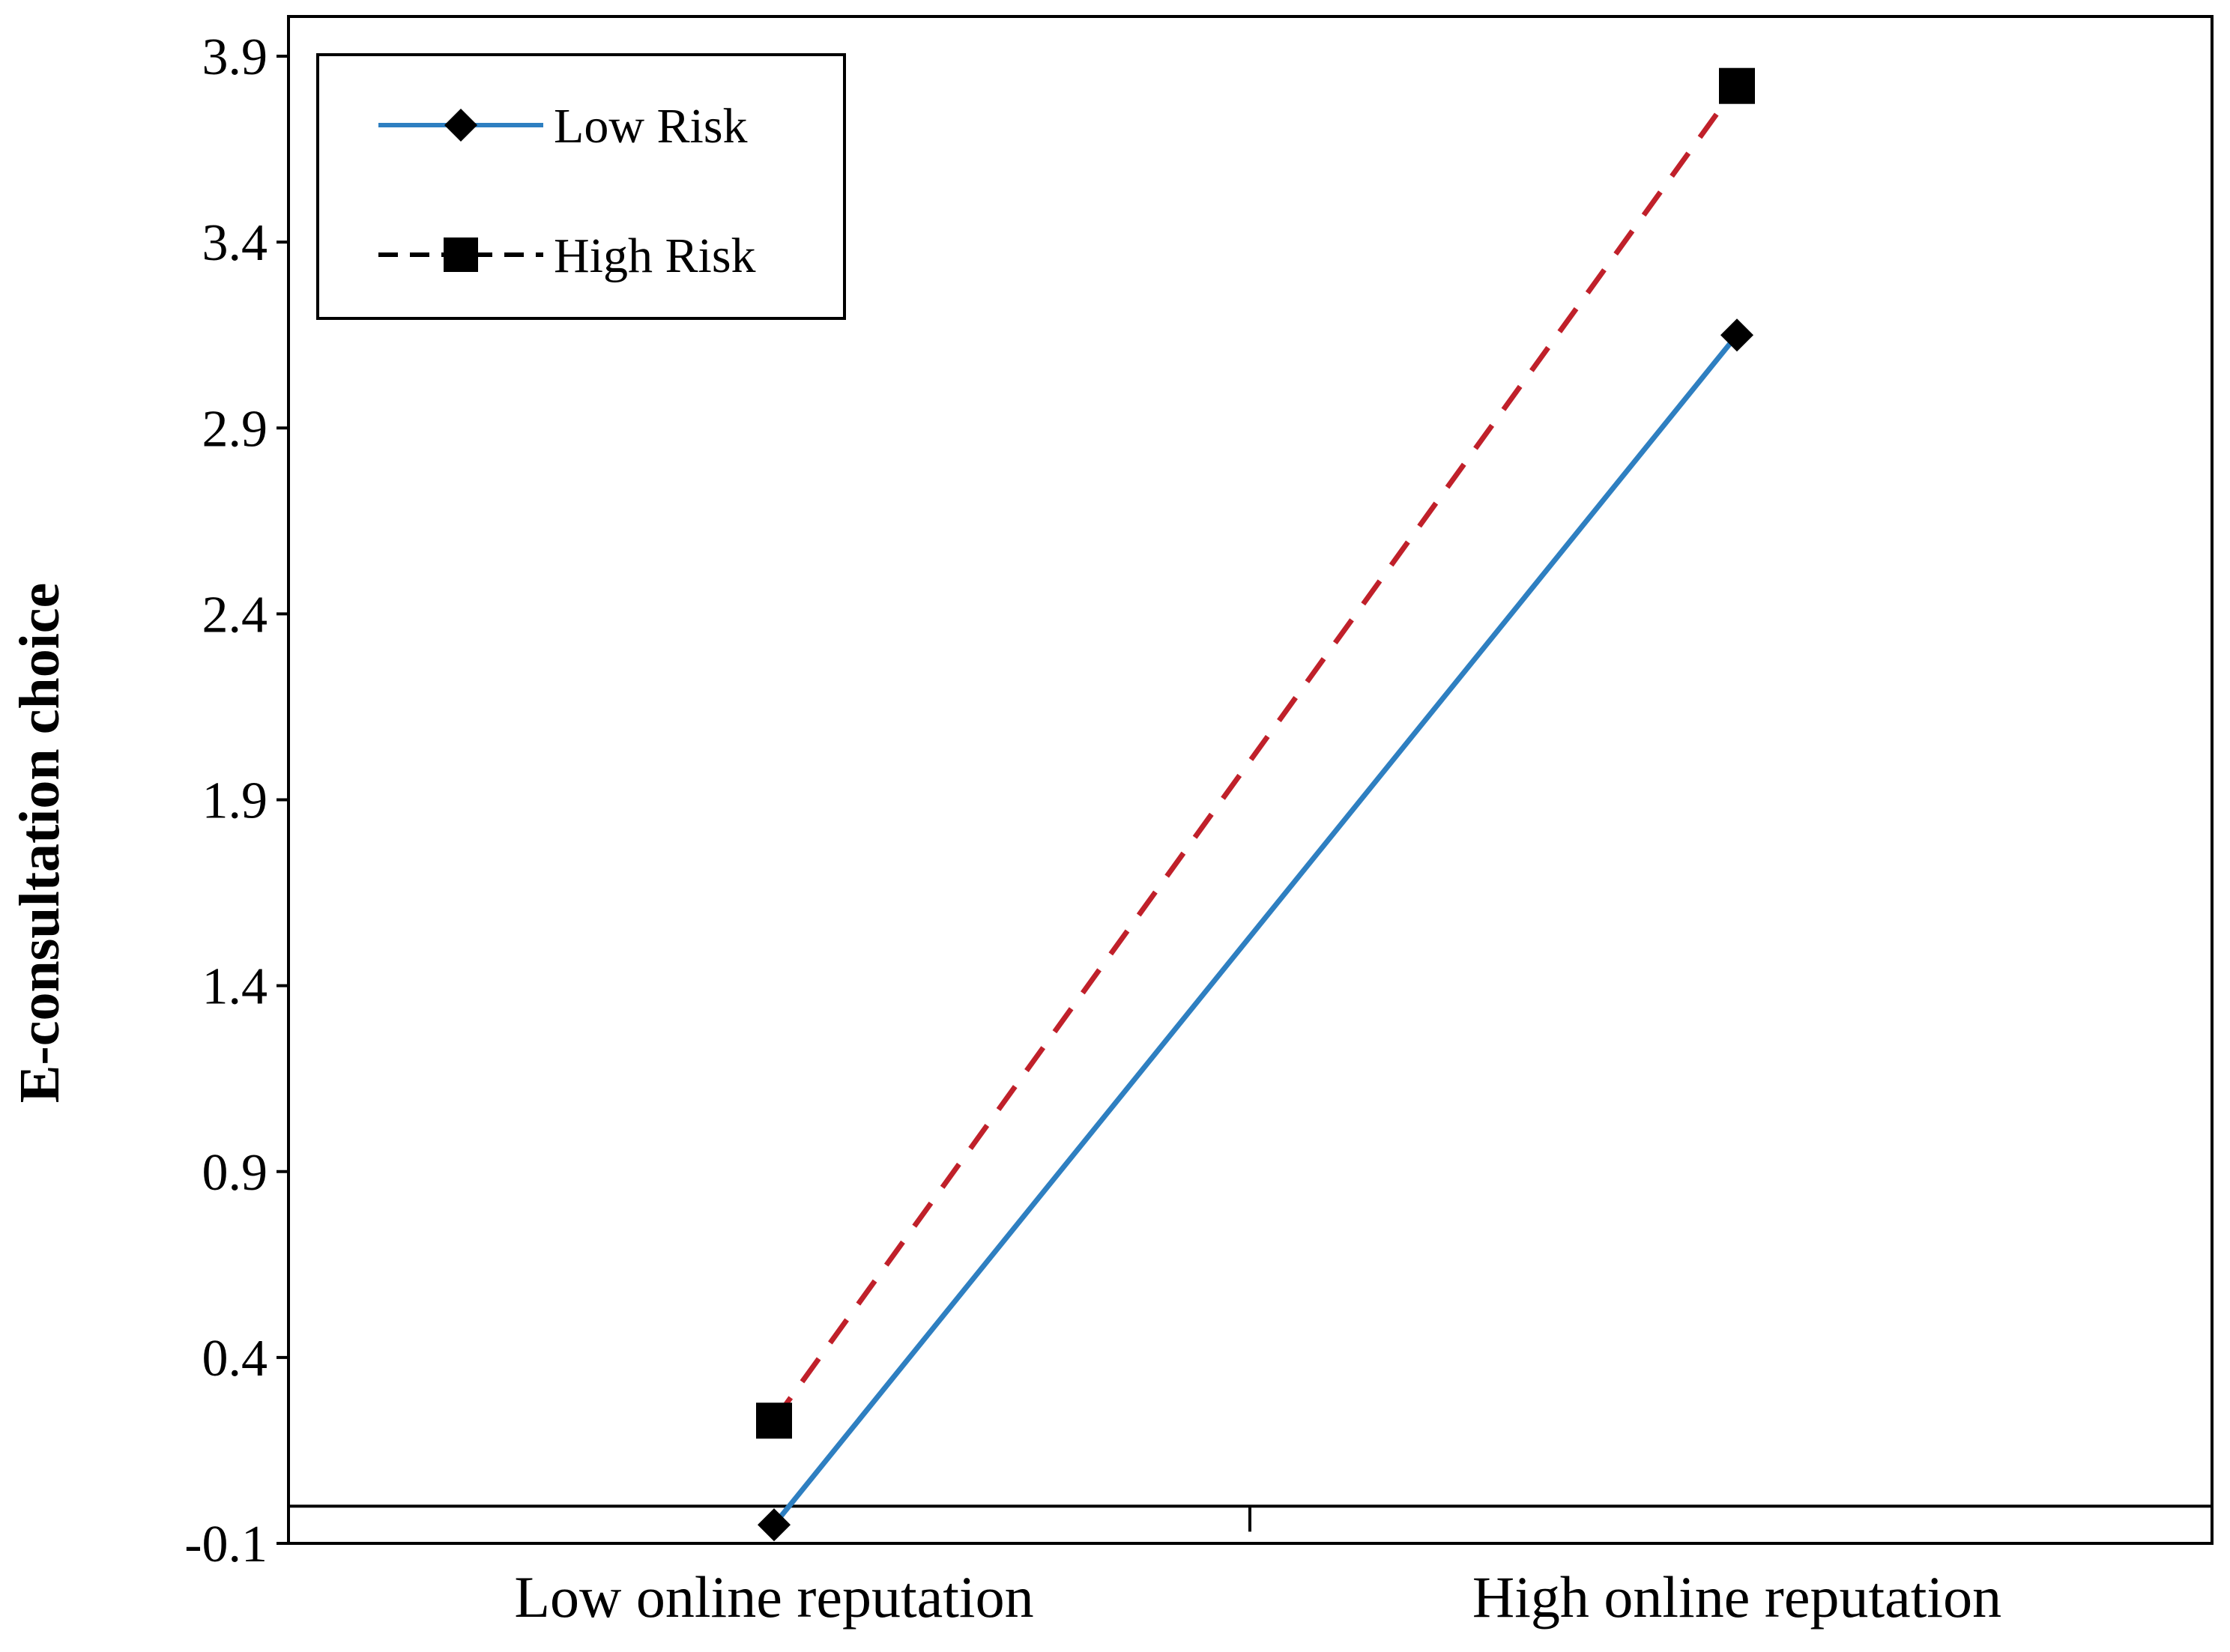 The image size is (2230, 1652). I want to click on legend-low-risk-label: Low Risk, so click(651, 126).